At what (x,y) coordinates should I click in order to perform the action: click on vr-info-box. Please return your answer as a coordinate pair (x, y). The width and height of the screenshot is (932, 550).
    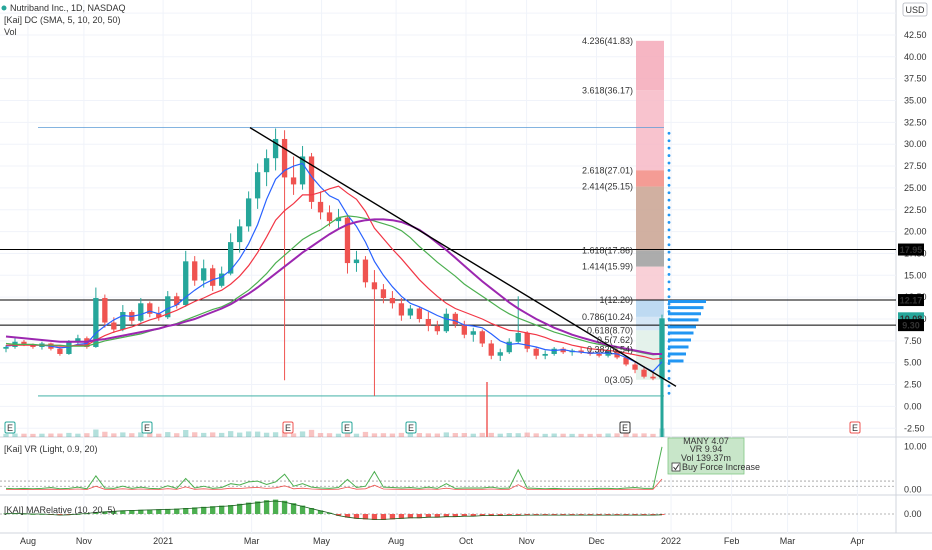
    Looking at the image, I should click on (706, 456).